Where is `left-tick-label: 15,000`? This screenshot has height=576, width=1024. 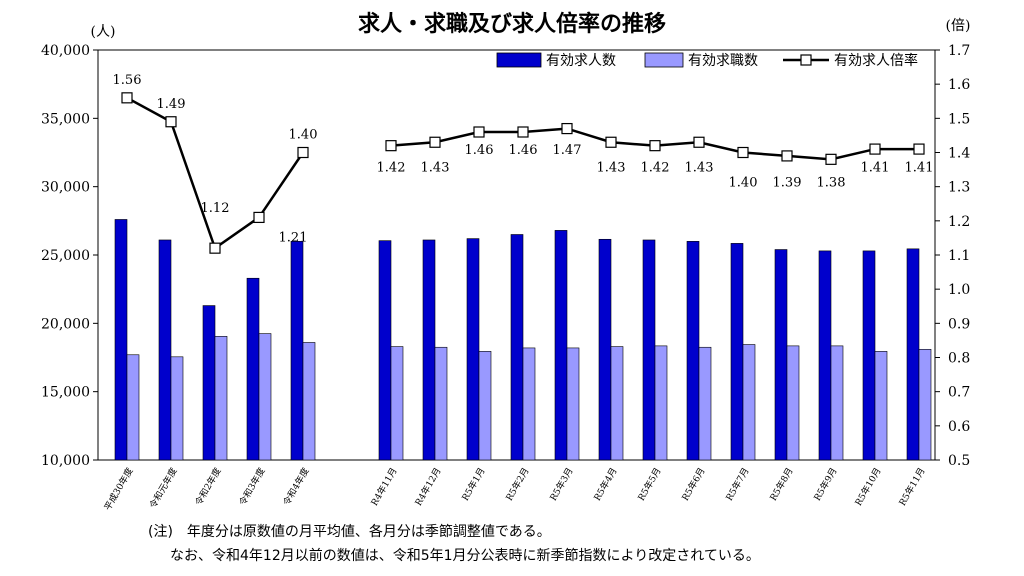
left-tick-label: 15,000 is located at coordinates (65, 393).